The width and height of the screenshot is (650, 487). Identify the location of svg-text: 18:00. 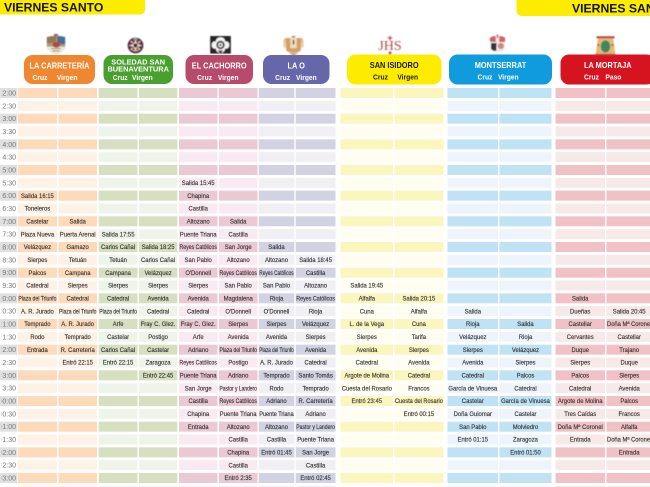
(8, 248).